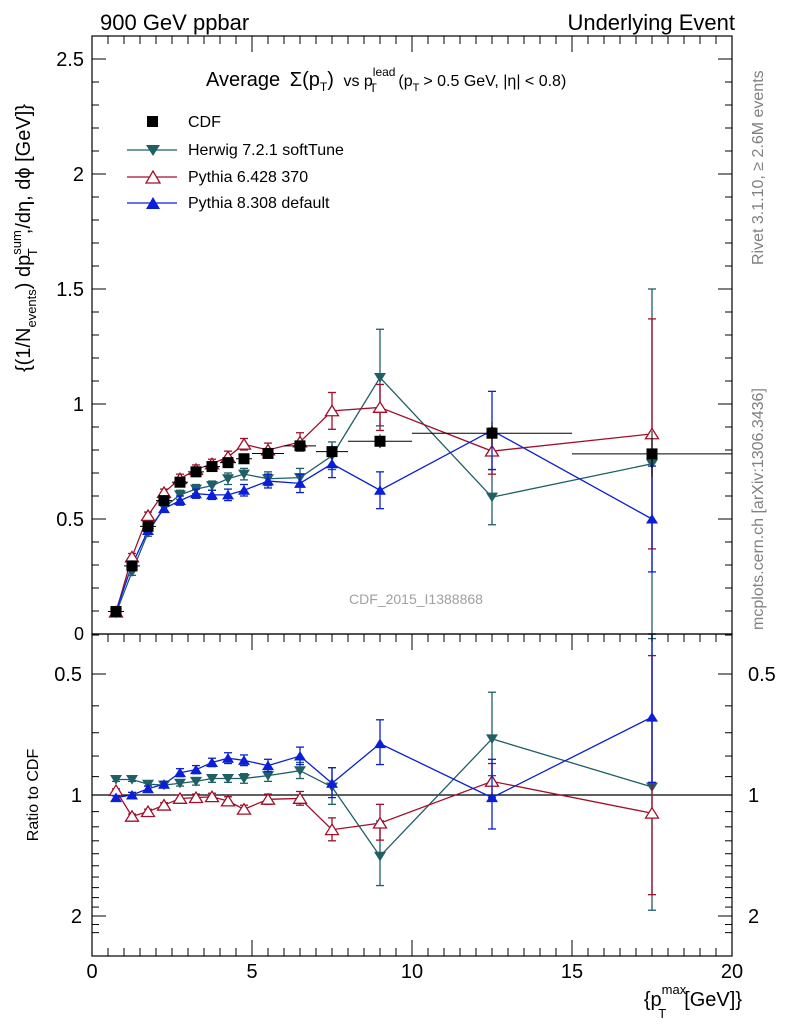 The width and height of the screenshot is (786, 1024). I want to click on ratio-x-tick-label: 20, so click(732, 972).